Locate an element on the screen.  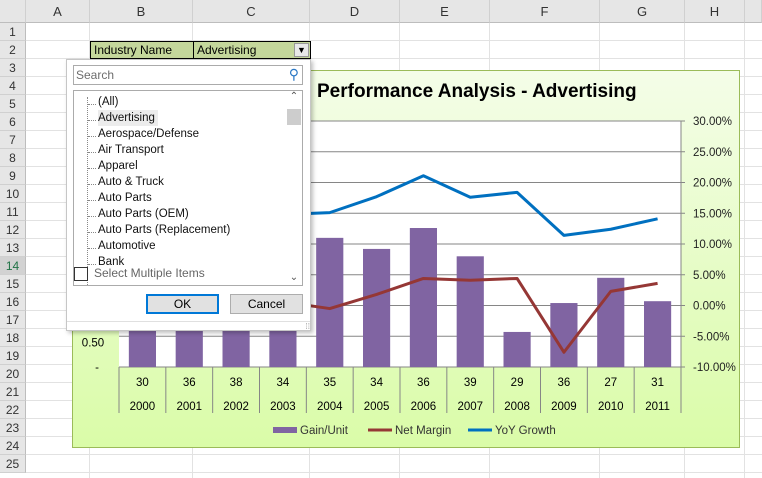
row-header: 9 is located at coordinates (13, 176).